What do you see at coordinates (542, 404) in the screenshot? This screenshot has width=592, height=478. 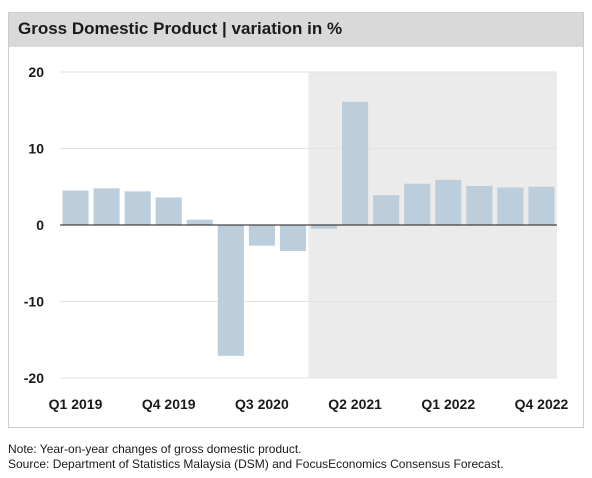 I see `x-tick-label: Q4 2022` at bounding box center [542, 404].